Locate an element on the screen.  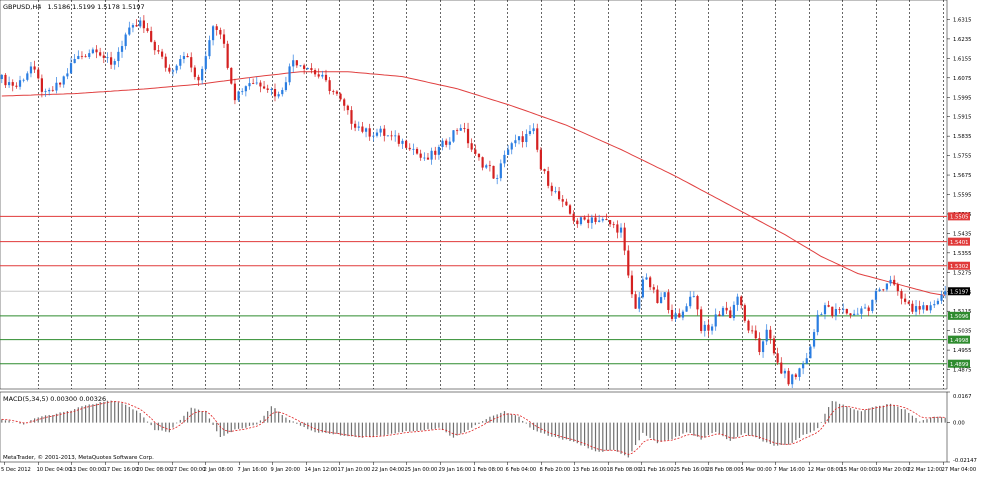
price-tick-label: 1.5435 is located at coordinates (962, 234).